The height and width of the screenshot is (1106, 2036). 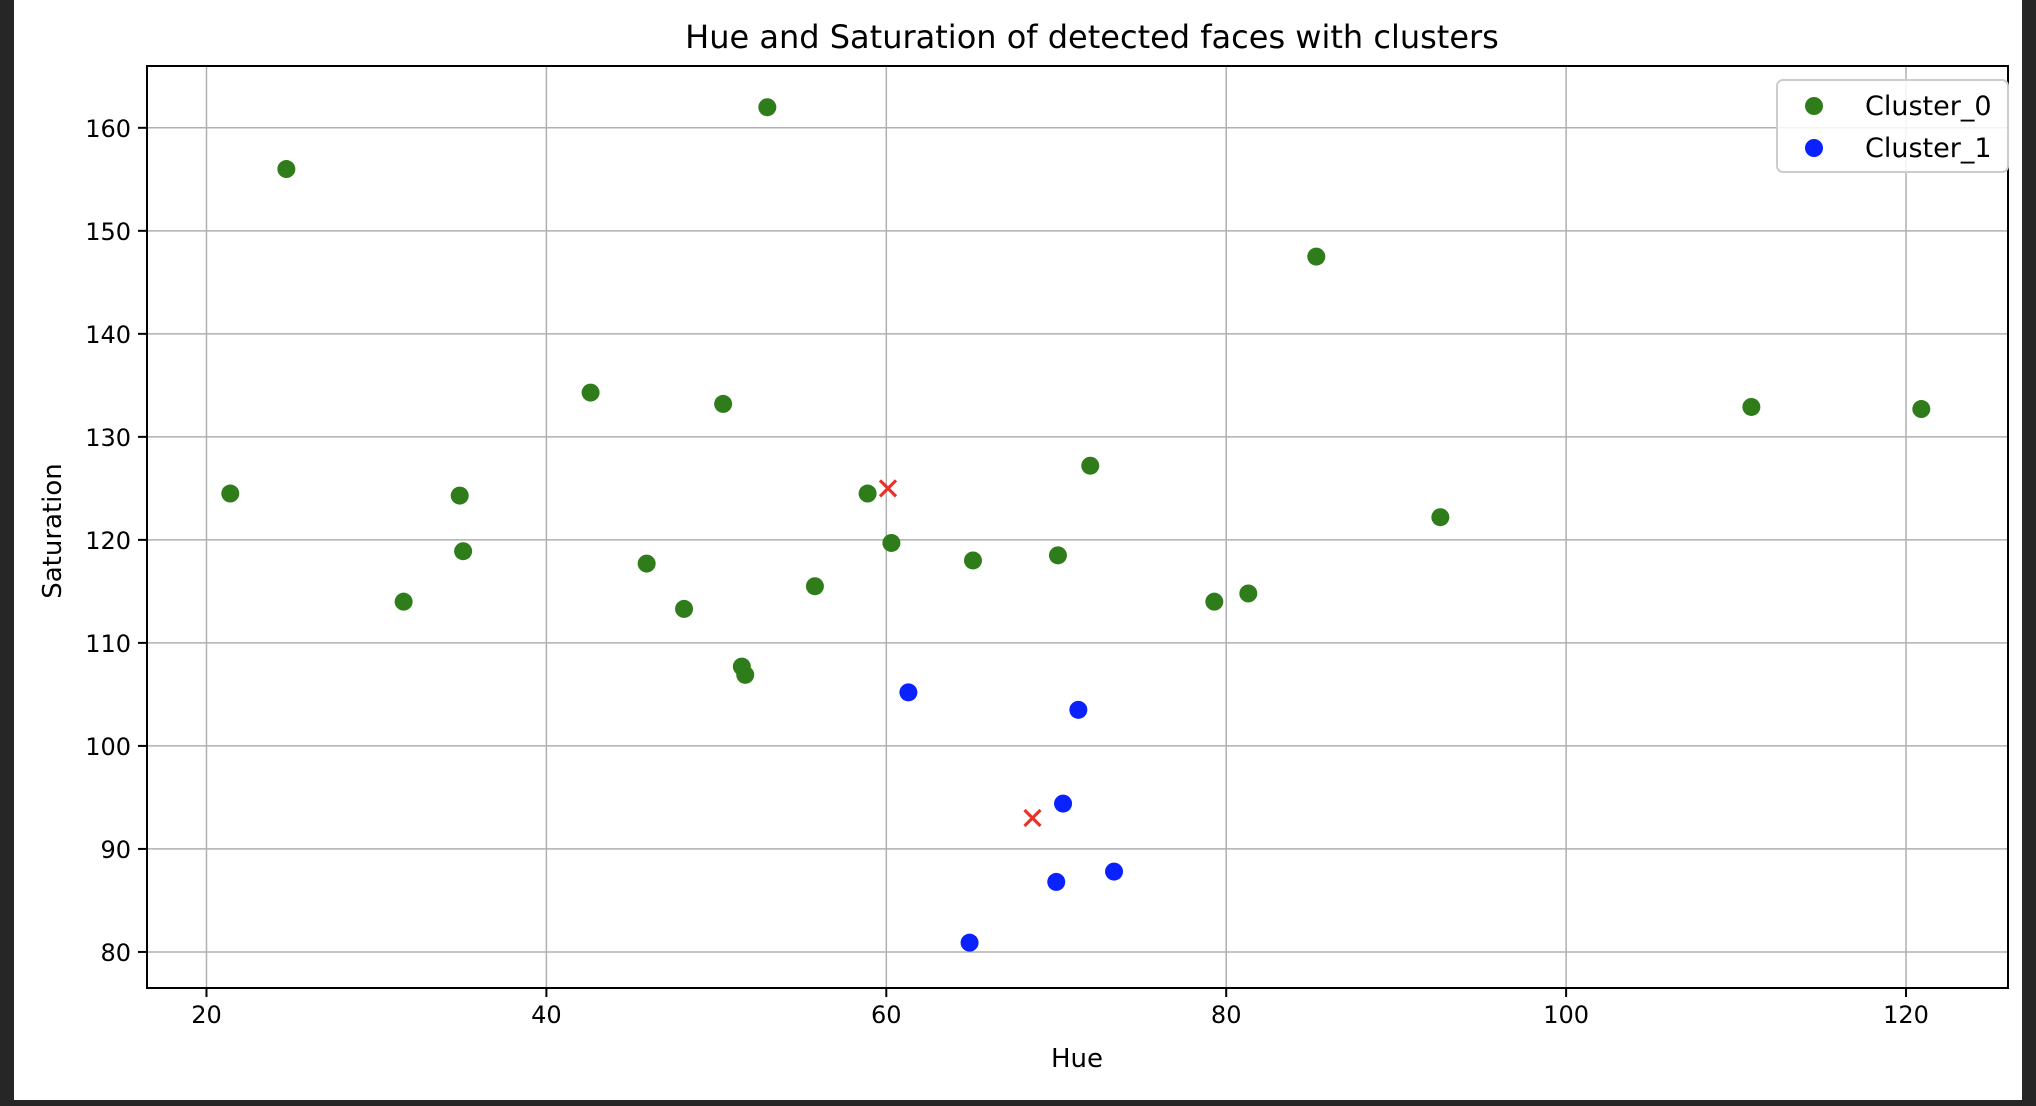 I want to click on y-tick-label: 90, so click(x=115, y=850).